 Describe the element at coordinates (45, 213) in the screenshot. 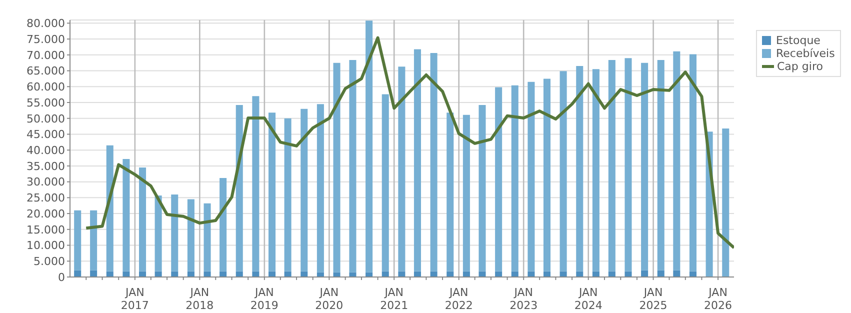

I see `y-tick-label: 20.000` at that location.